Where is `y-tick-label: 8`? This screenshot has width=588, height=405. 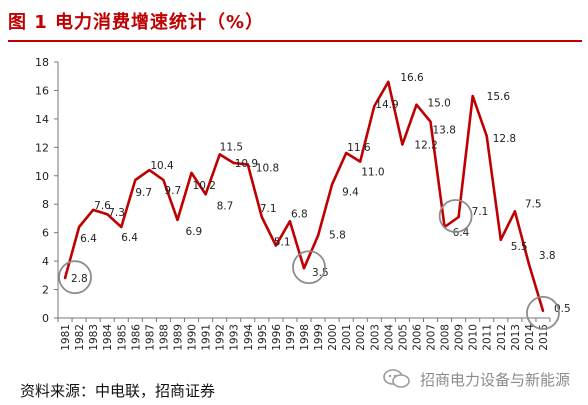
y-tick-label: 8 is located at coordinates (45, 204).